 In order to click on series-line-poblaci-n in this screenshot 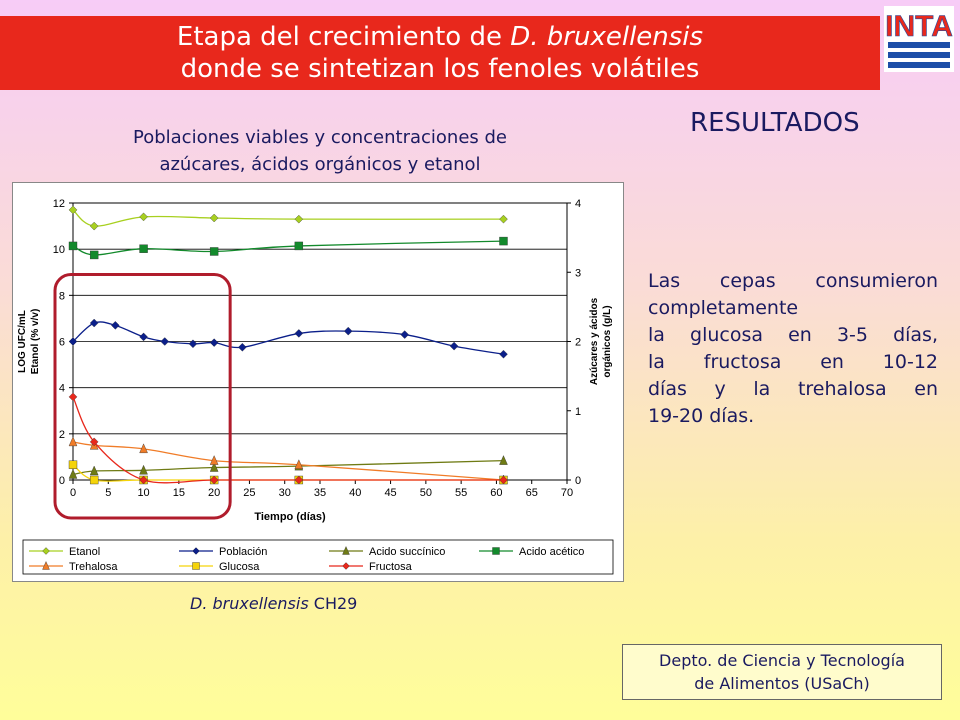, I will do `click(288, 338)`.